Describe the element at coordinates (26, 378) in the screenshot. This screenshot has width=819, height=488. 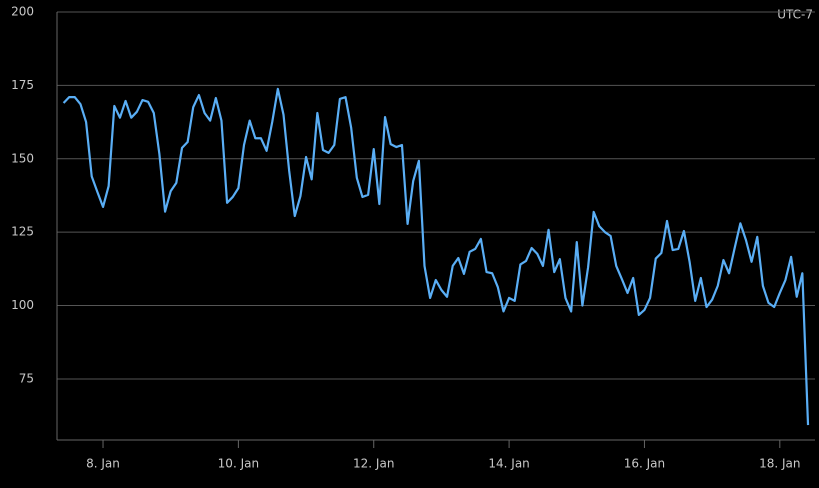
I see `y-tick-label: 75` at that location.